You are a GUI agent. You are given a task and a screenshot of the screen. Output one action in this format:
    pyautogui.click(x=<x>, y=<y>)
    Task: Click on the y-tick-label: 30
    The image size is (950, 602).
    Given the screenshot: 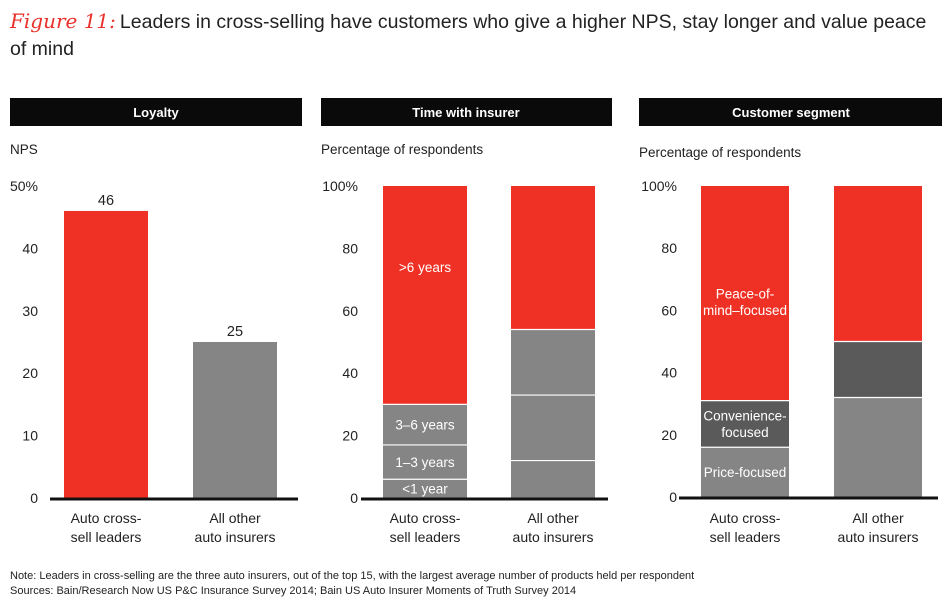 What is the action you would take?
    pyautogui.click(x=30, y=311)
    